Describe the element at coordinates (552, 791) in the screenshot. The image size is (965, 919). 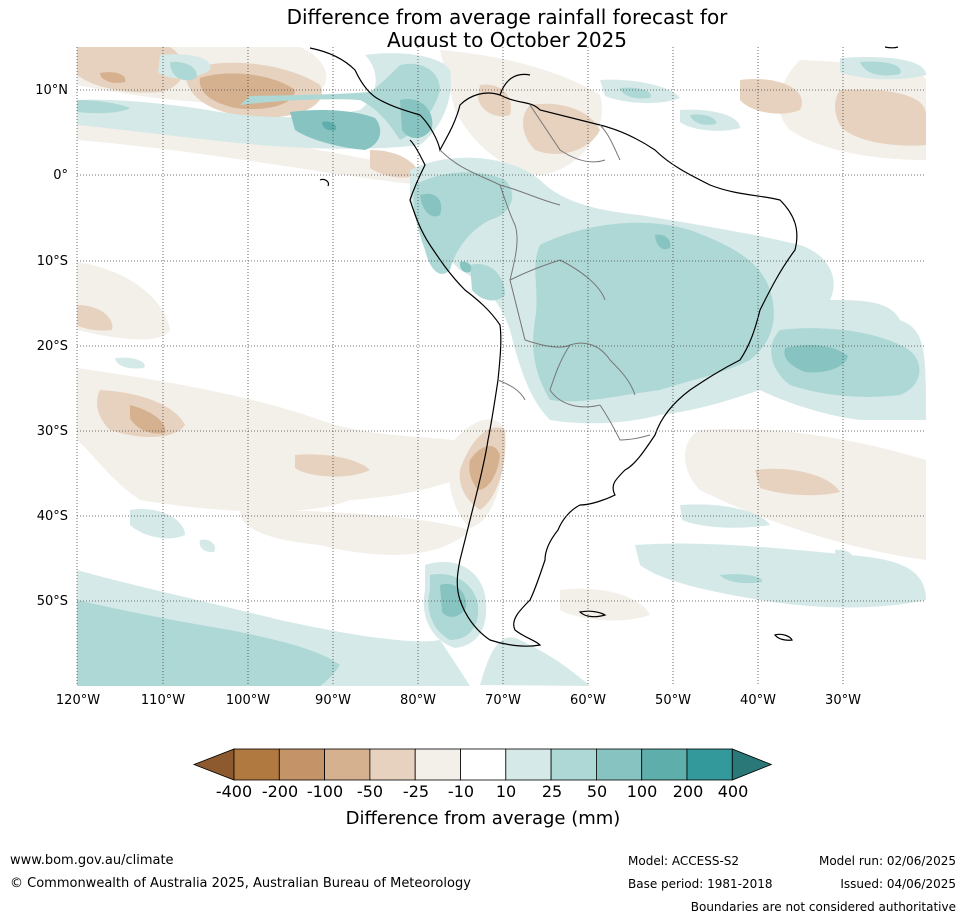
I see `colorbar-label: 25` at that location.